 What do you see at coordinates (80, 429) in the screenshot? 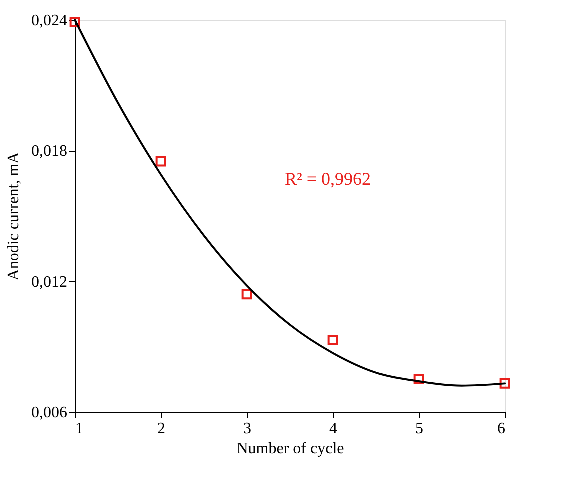
I see `x-tick-label: 1` at bounding box center [80, 429].